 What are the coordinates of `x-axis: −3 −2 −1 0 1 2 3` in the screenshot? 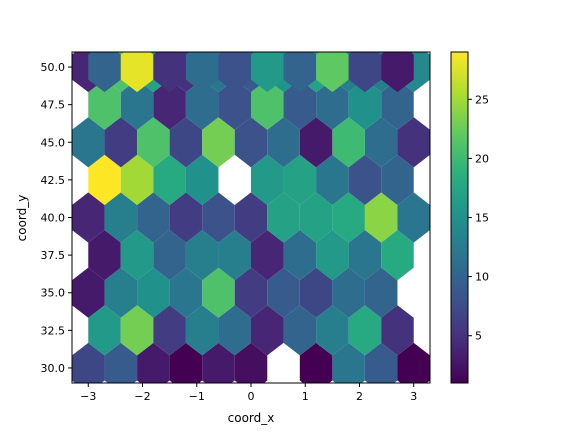 It's located at (248, 393).